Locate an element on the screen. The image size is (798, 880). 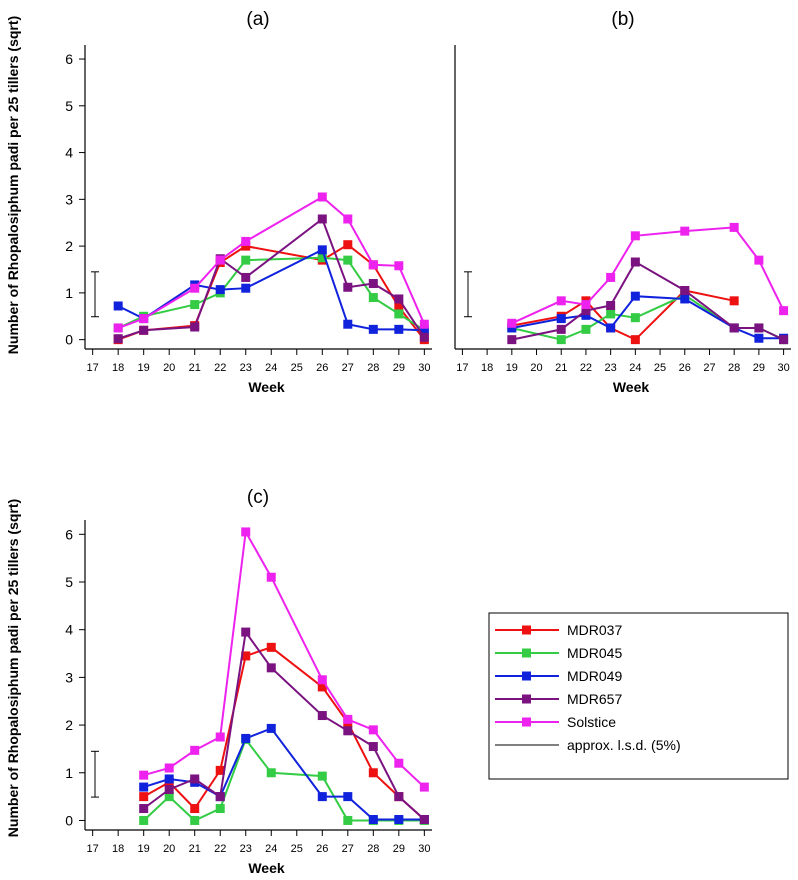
series-mdr657 is located at coordinates (284, 726).